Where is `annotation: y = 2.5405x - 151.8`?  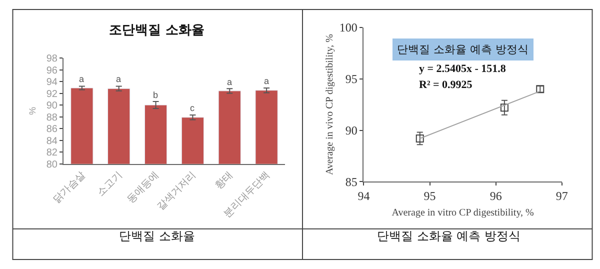 annotation: y = 2.5405x - 151.8 is located at coordinates (462, 69).